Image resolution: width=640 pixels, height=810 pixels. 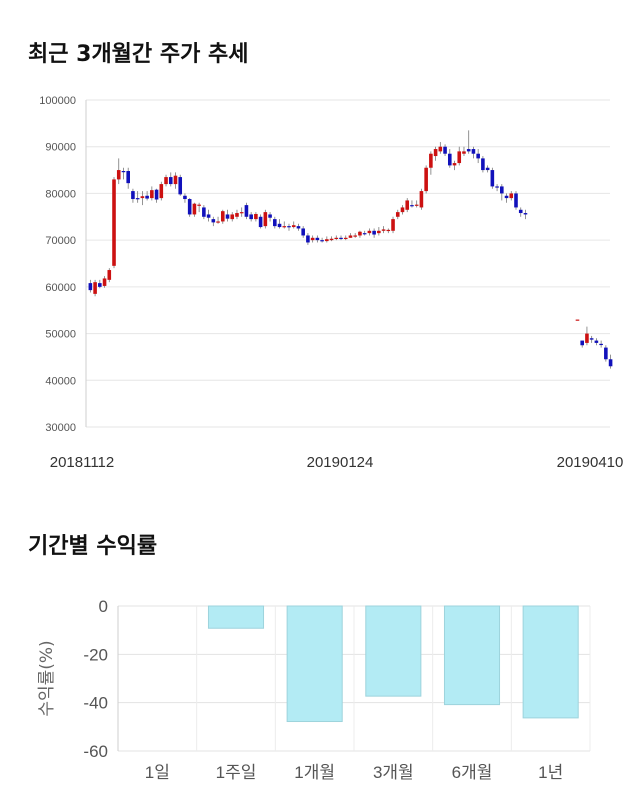 I want to click on y-tick-label: 60000, so click(x=60, y=288).